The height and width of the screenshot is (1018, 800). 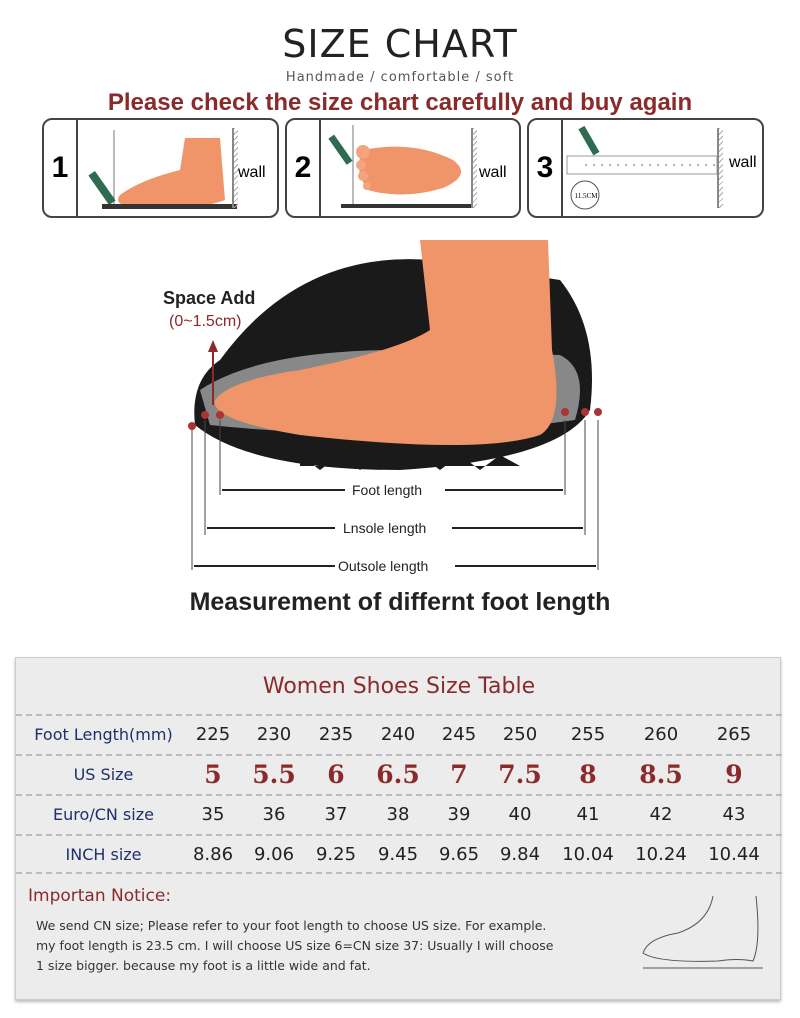 I want to click on page-title: SIZE CHART, so click(x=400, y=44).